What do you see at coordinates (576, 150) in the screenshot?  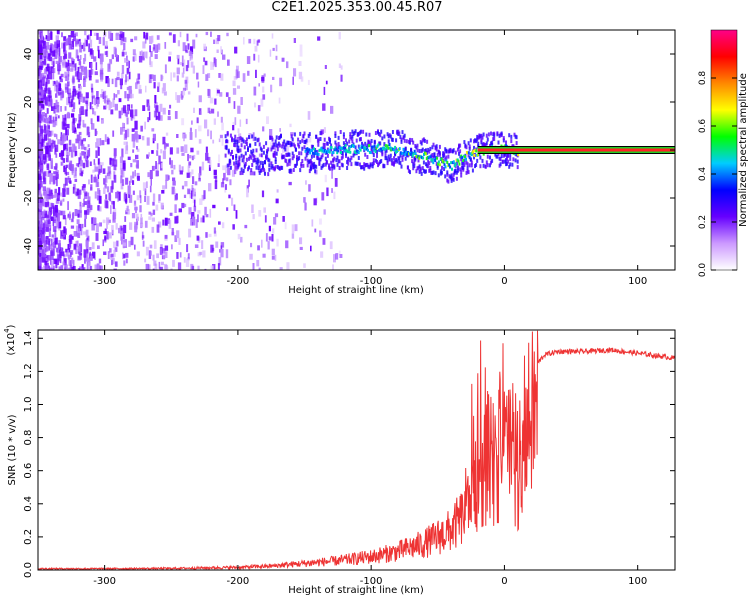 I see `carrier-line-red` at bounding box center [576, 150].